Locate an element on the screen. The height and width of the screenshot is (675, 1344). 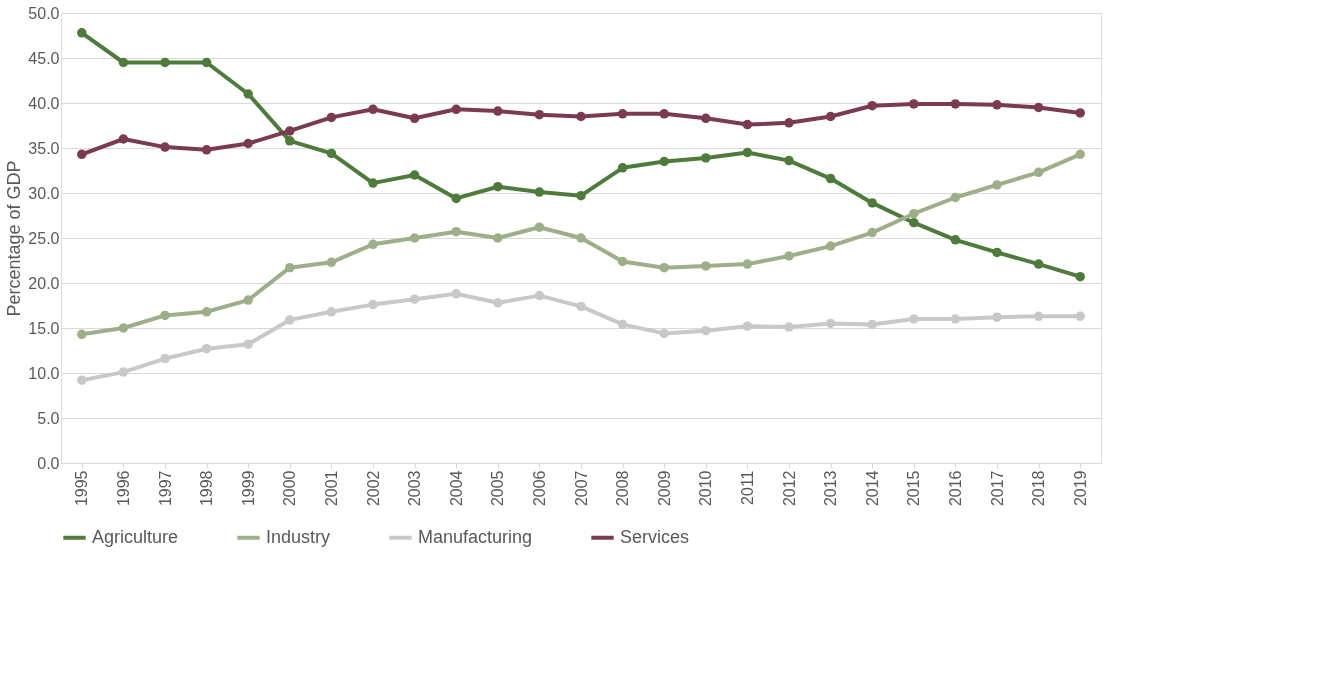
x-tick-label: 2014 is located at coordinates (872, 488).